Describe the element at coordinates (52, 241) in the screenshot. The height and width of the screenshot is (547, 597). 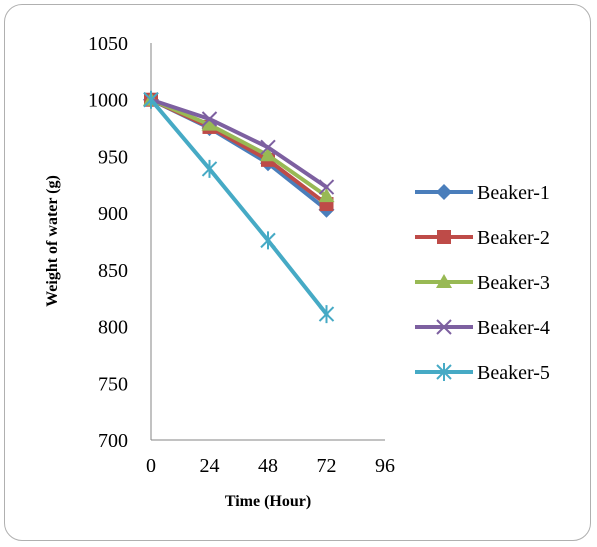
I see `y-axis-title: Weight of water (g)` at that location.